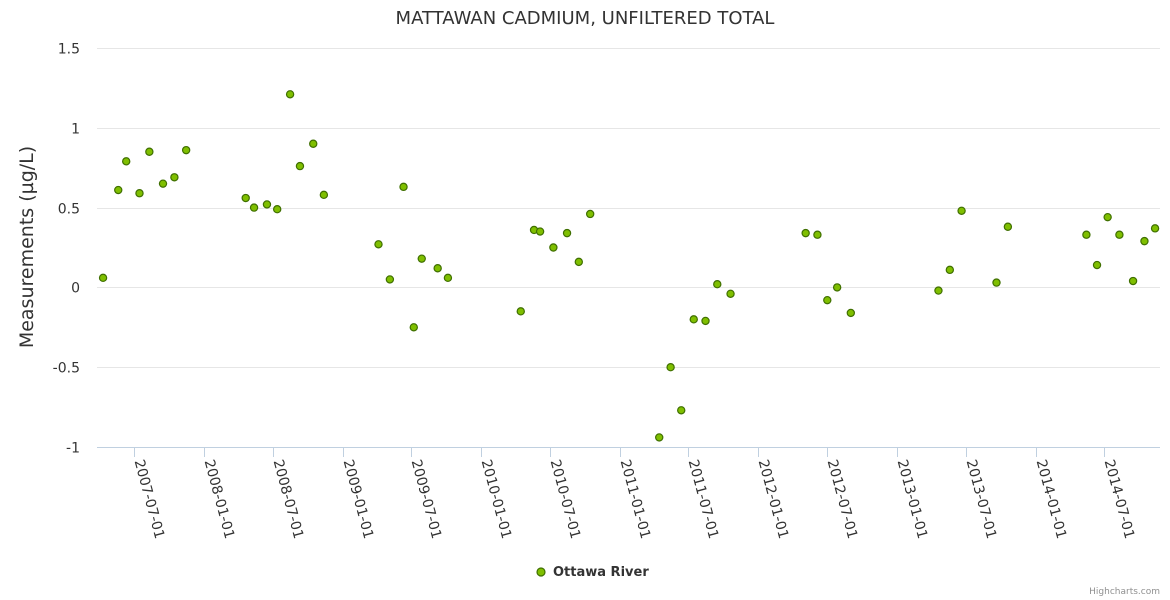  I want to click on x-tick-label: 2014-07-01, so click(1119, 499).